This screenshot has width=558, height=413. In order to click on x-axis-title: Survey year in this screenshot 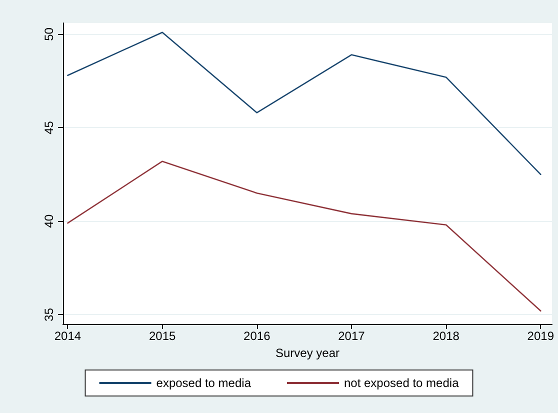, I will do `click(307, 353)`.